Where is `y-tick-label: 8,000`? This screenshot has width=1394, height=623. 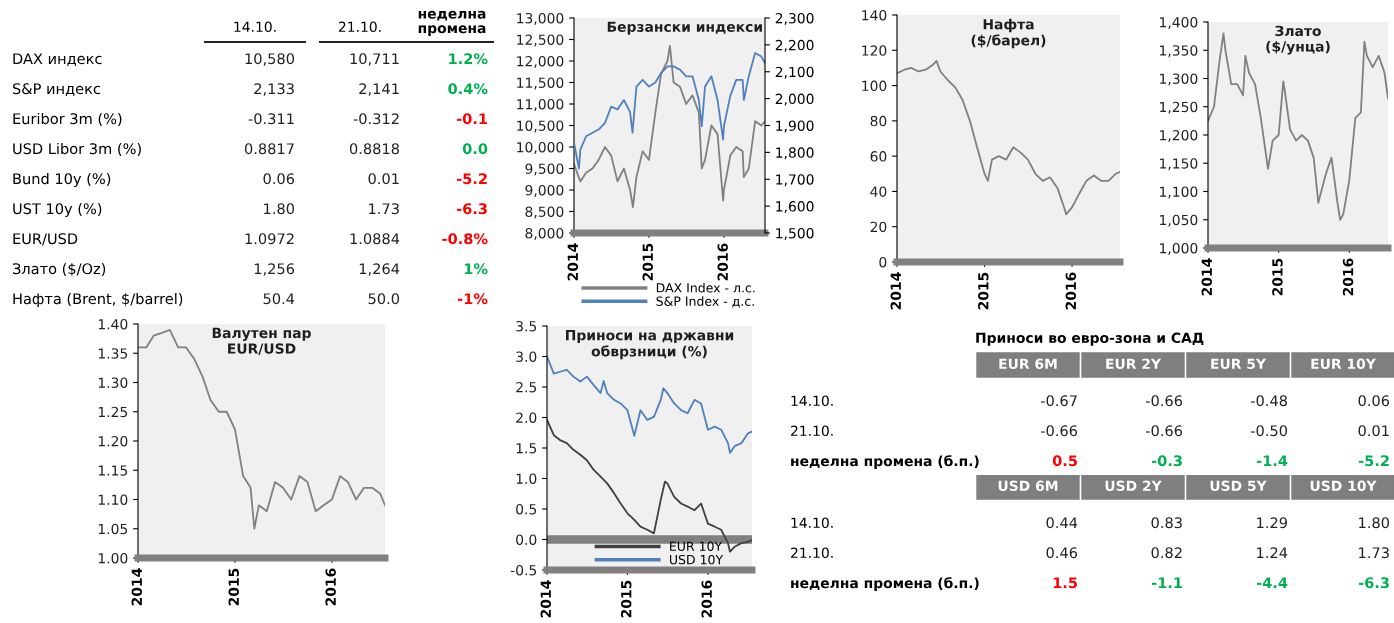
y-tick-label: 8,000 is located at coordinates (544, 233).